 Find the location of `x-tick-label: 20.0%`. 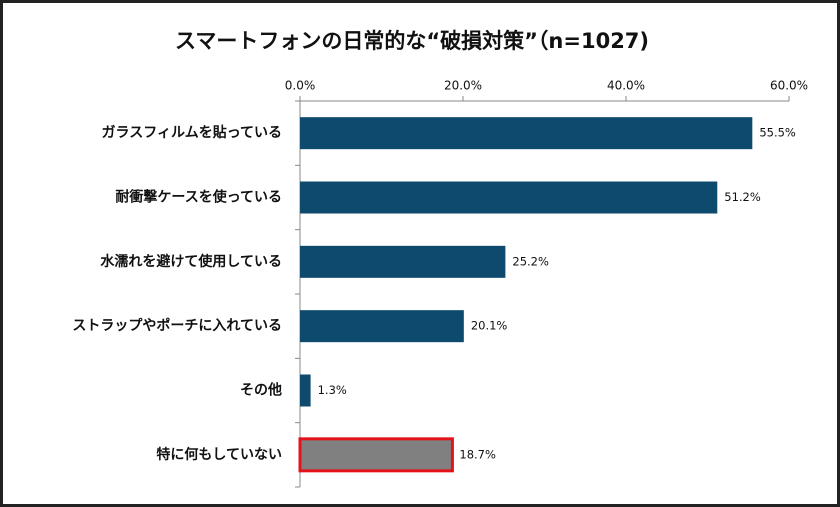

x-tick-label: 20.0% is located at coordinates (463, 86).